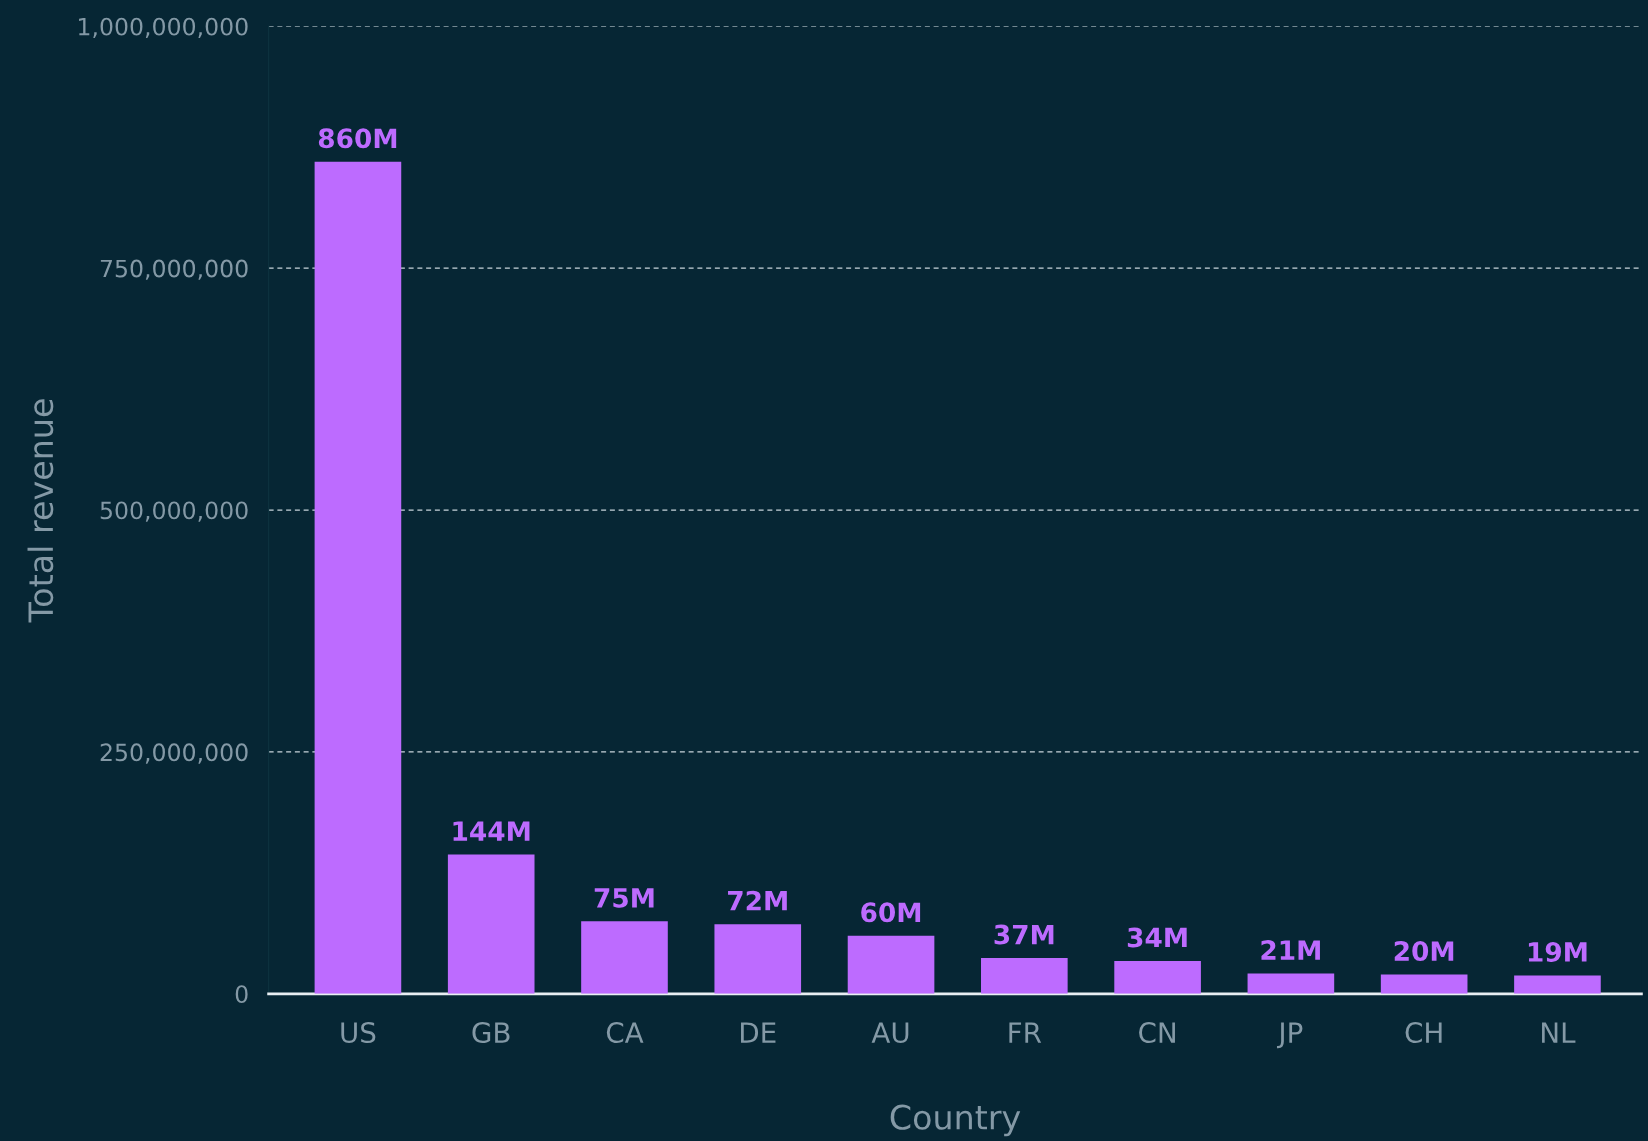 Image resolution: width=1648 pixels, height=1141 pixels. Describe the element at coordinates (1290, 950) in the screenshot. I see `data-label: 21M` at that location.